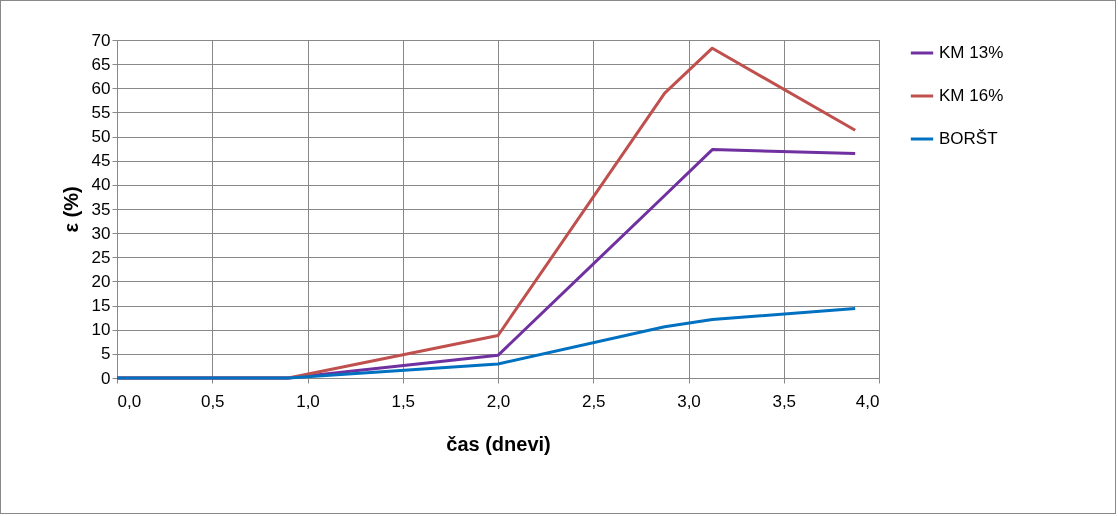 The height and width of the screenshot is (516, 1118). Describe the element at coordinates (101, 306) in the screenshot. I see `y-tick-label: 15` at that location.